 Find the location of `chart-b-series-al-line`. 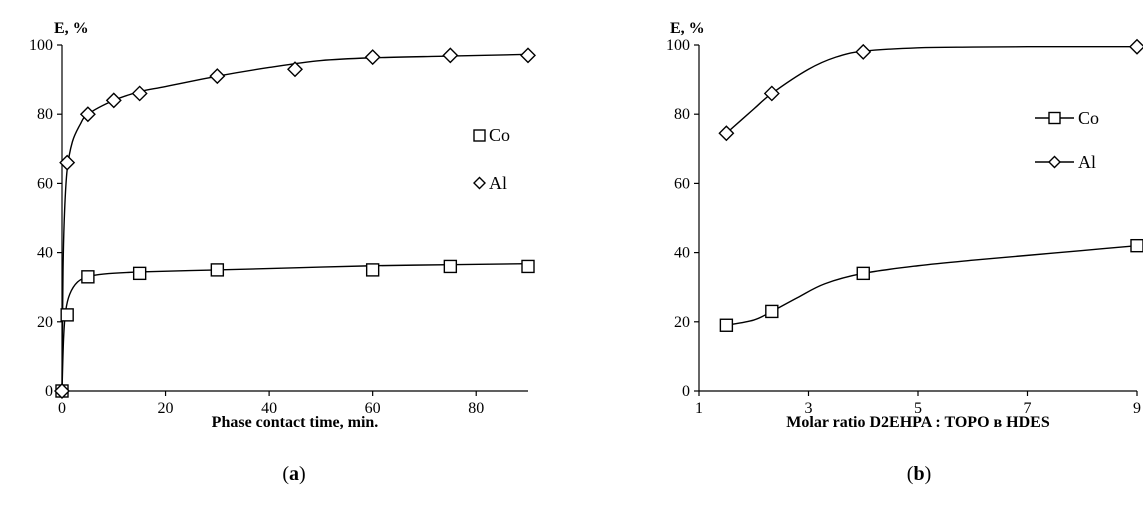

chart-b-series-al-line is located at coordinates (931, 90).